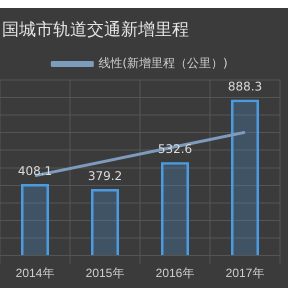  I want to click on legend-label: 线性(新增里程（公里）), so click(163, 63).